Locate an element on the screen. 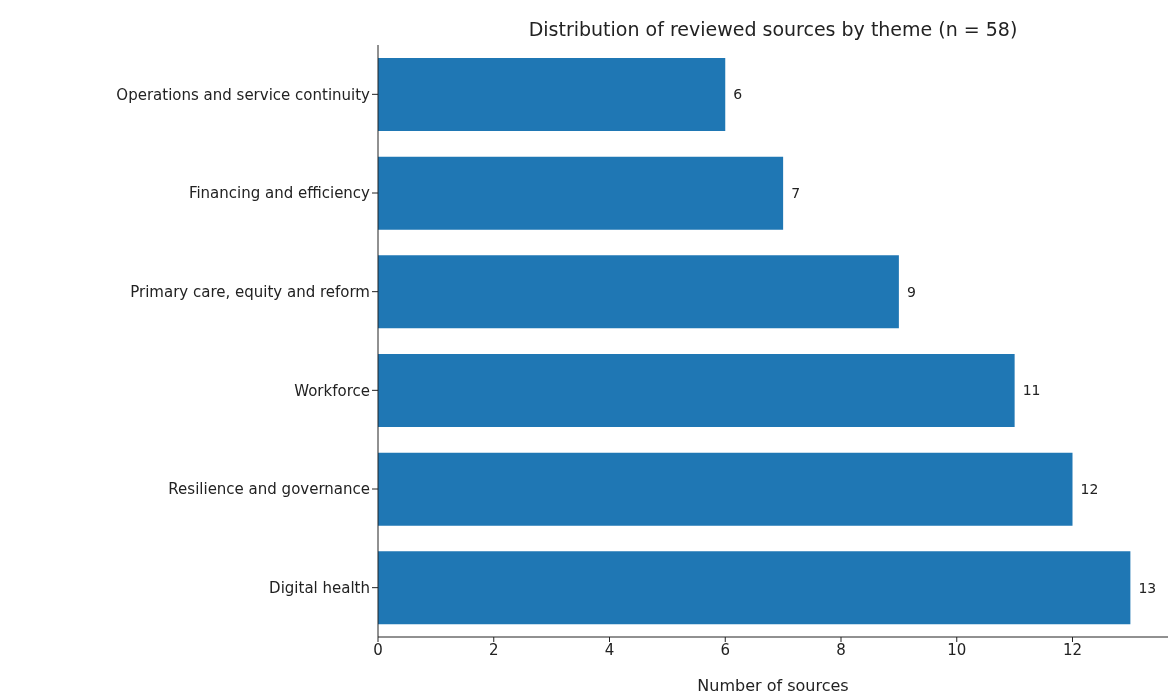  x-tick-label: 6 is located at coordinates (725, 649).